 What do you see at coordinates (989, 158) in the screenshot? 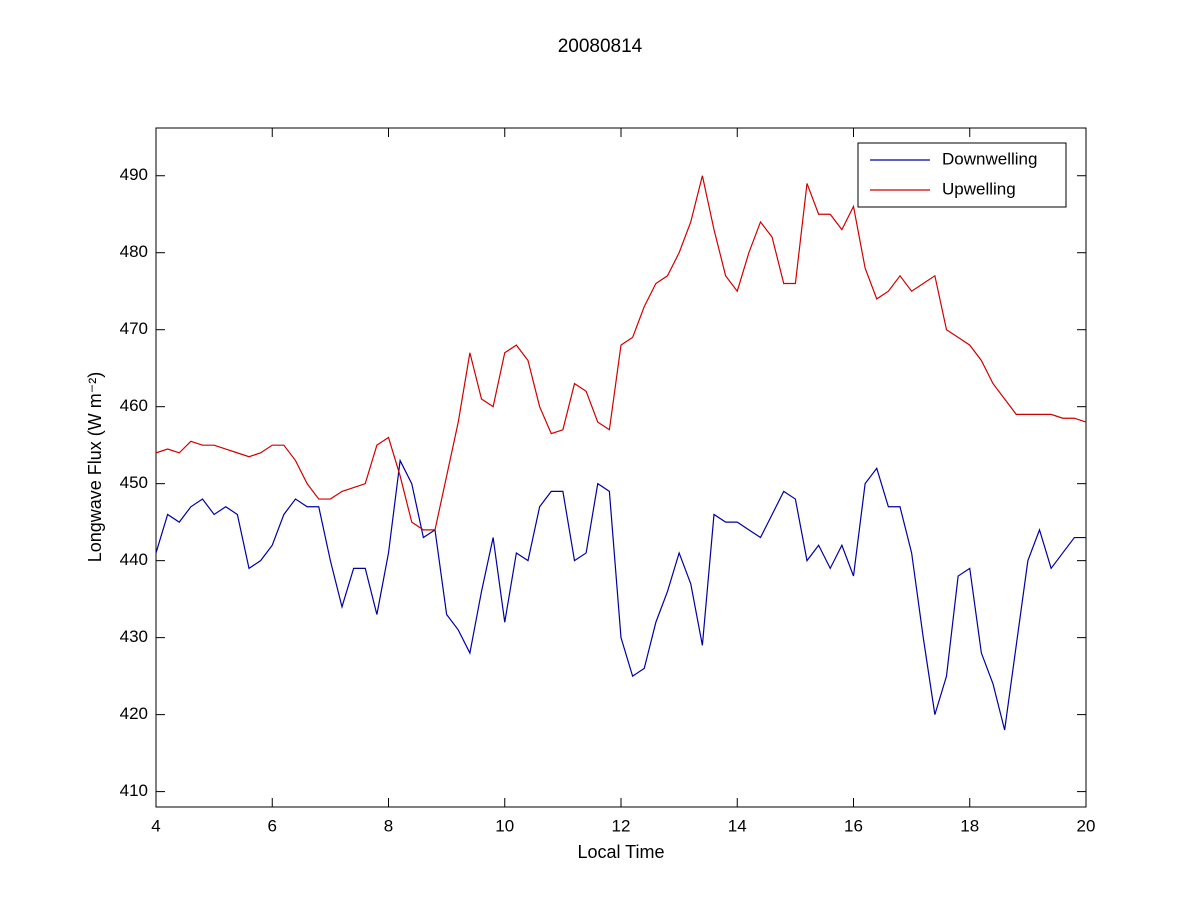
I see `legend-label: Downwelling` at bounding box center [989, 158].